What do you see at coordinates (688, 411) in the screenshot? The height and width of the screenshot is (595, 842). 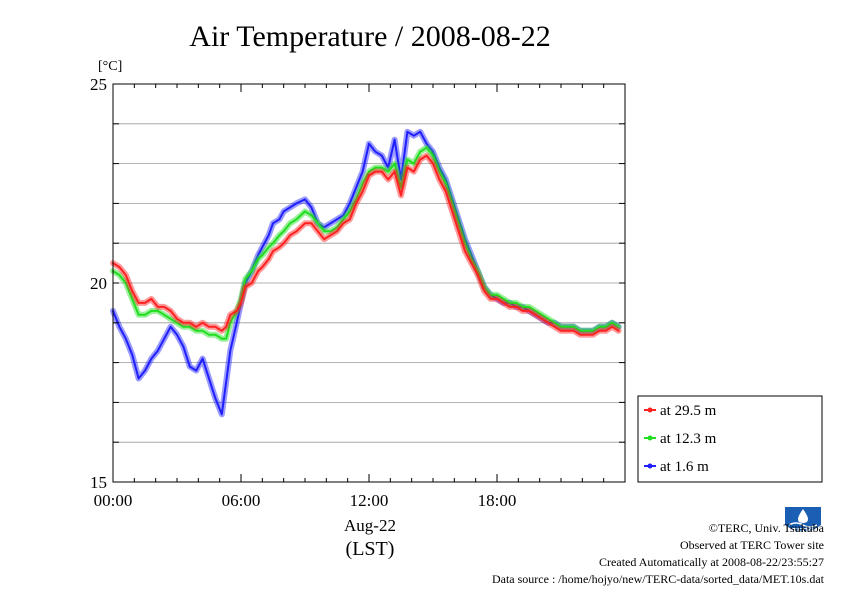 I see `legend-label: at 29.5 m` at bounding box center [688, 411].